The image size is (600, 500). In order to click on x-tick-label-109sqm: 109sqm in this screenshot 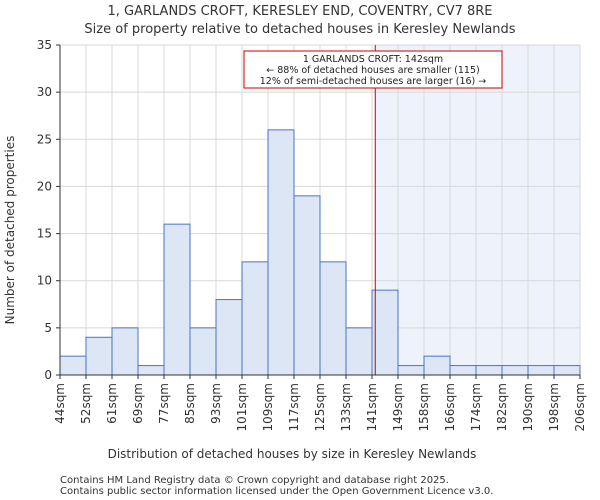, I will do `click(268, 407)`.